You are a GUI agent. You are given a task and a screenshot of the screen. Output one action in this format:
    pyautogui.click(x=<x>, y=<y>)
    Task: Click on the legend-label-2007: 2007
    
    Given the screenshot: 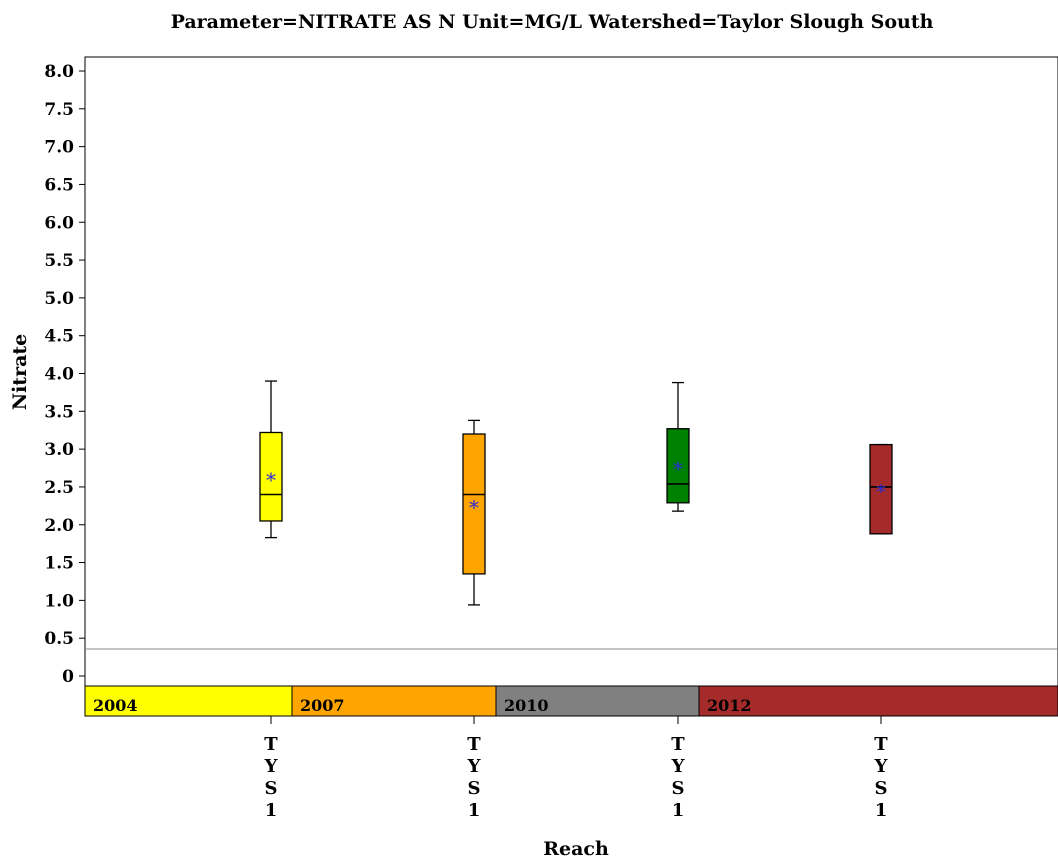 What is the action you would take?
    pyautogui.click(x=322, y=705)
    